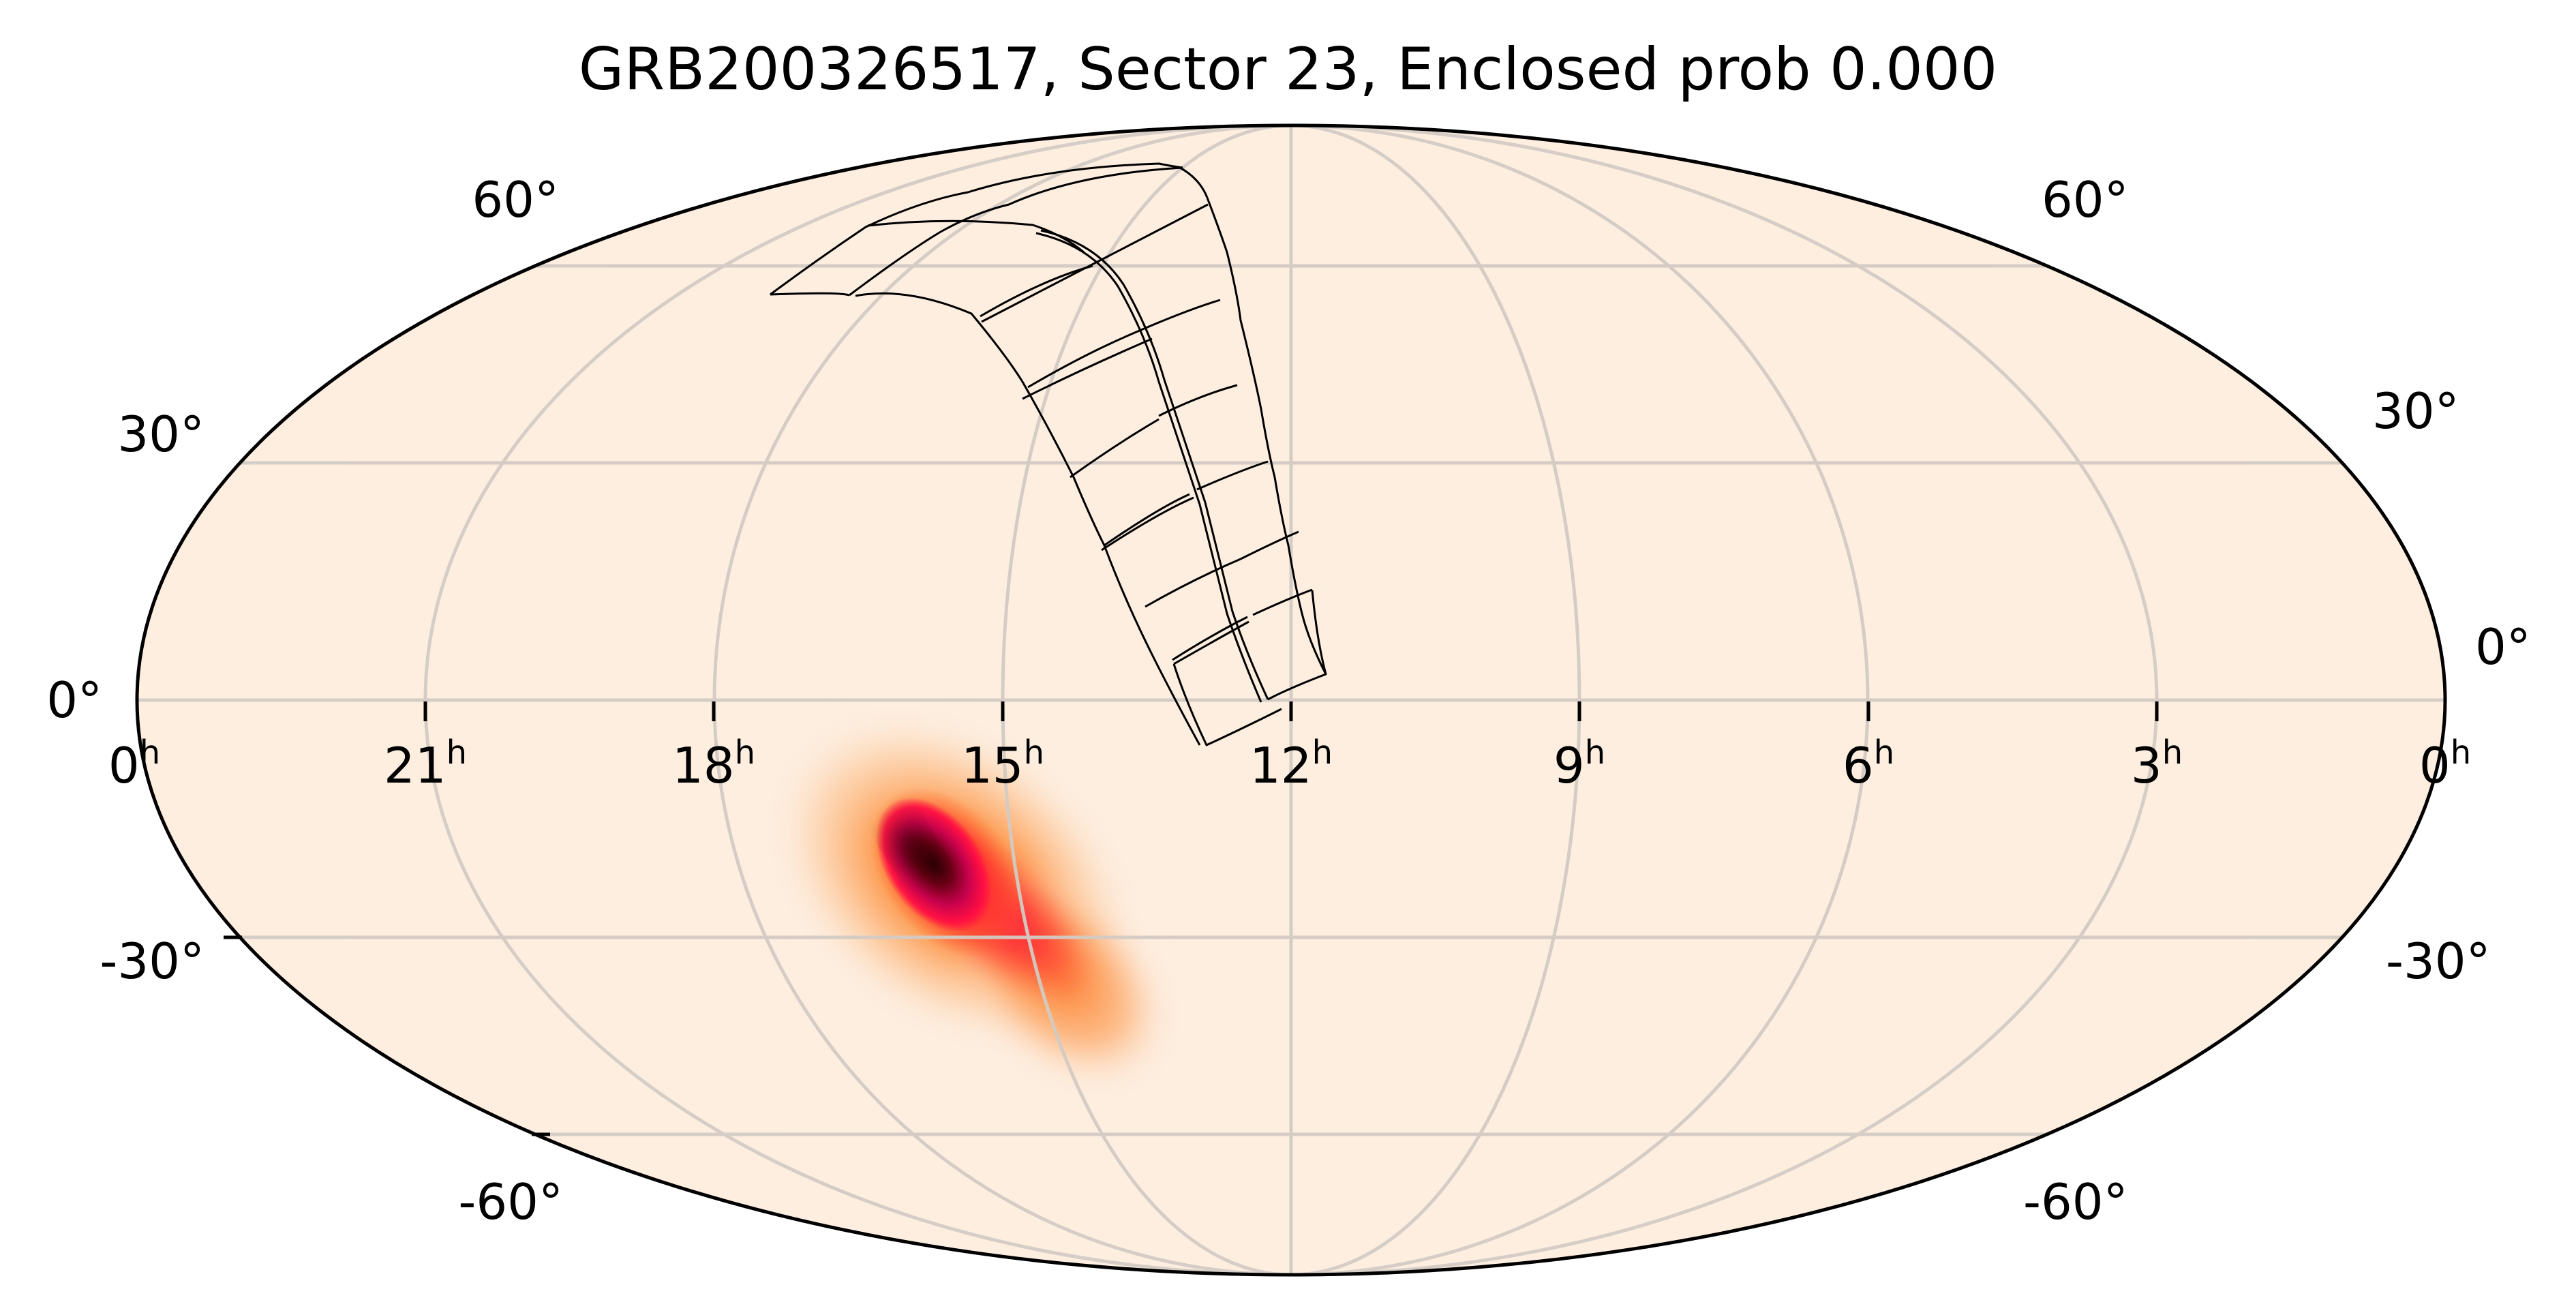 The height and width of the screenshot is (1315, 2576). What do you see at coordinates (1435, 700) in the screenshot?
I see `meridian-9h` at bounding box center [1435, 700].